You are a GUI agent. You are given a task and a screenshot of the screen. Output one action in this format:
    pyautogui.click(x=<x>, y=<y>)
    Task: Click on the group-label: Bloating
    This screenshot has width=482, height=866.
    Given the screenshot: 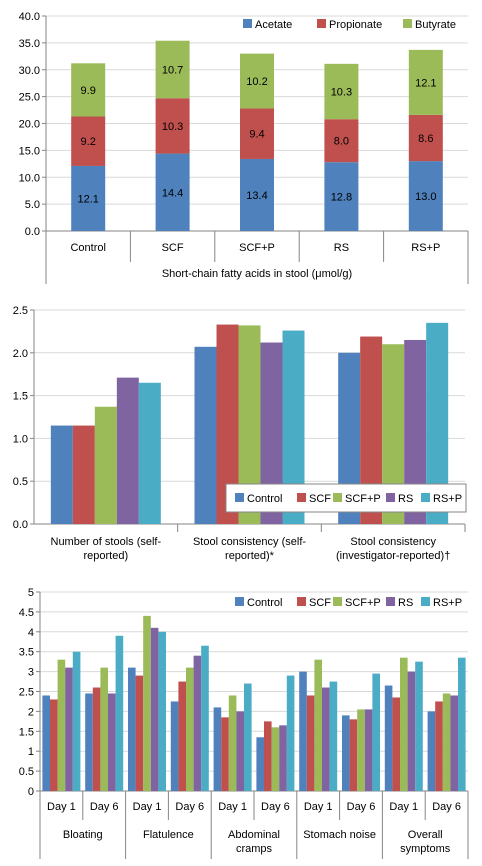 What is the action you would take?
    pyautogui.click(x=83, y=835)
    